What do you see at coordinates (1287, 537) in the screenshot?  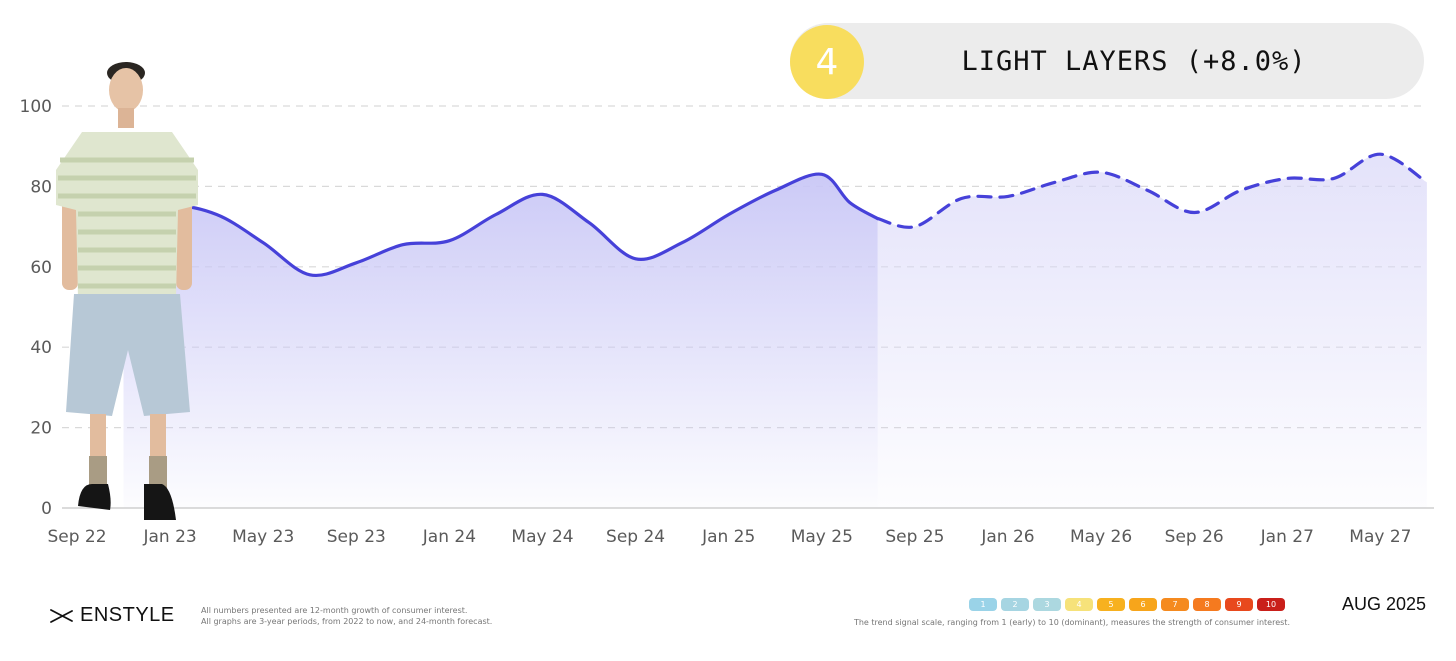 I see `x-tick-label: Jan 27` at bounding box center [1287, 537].